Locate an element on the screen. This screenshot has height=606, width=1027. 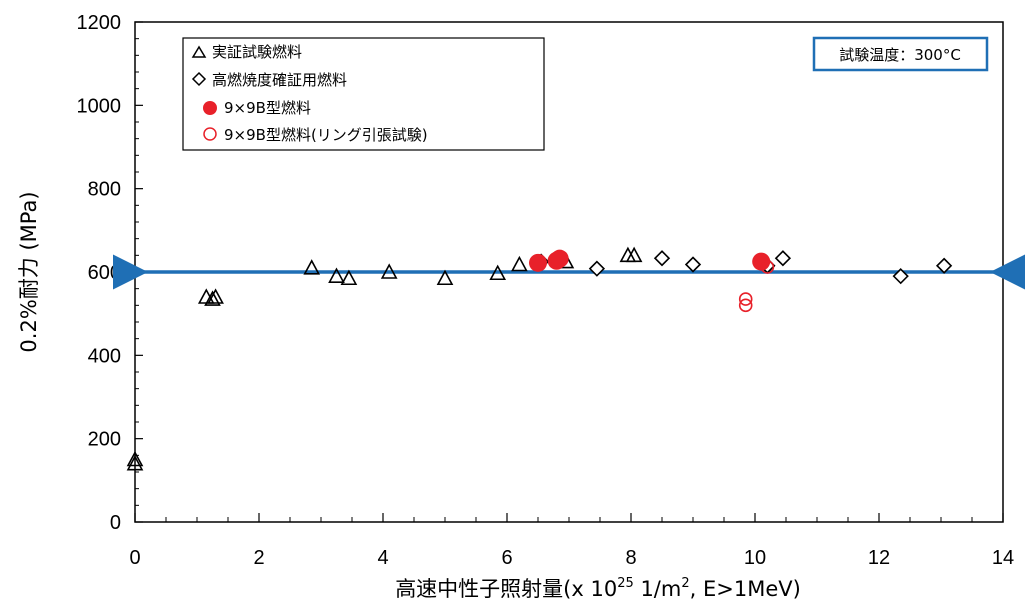
filled-circle-marker-icon is located at coordinates (210, 108).